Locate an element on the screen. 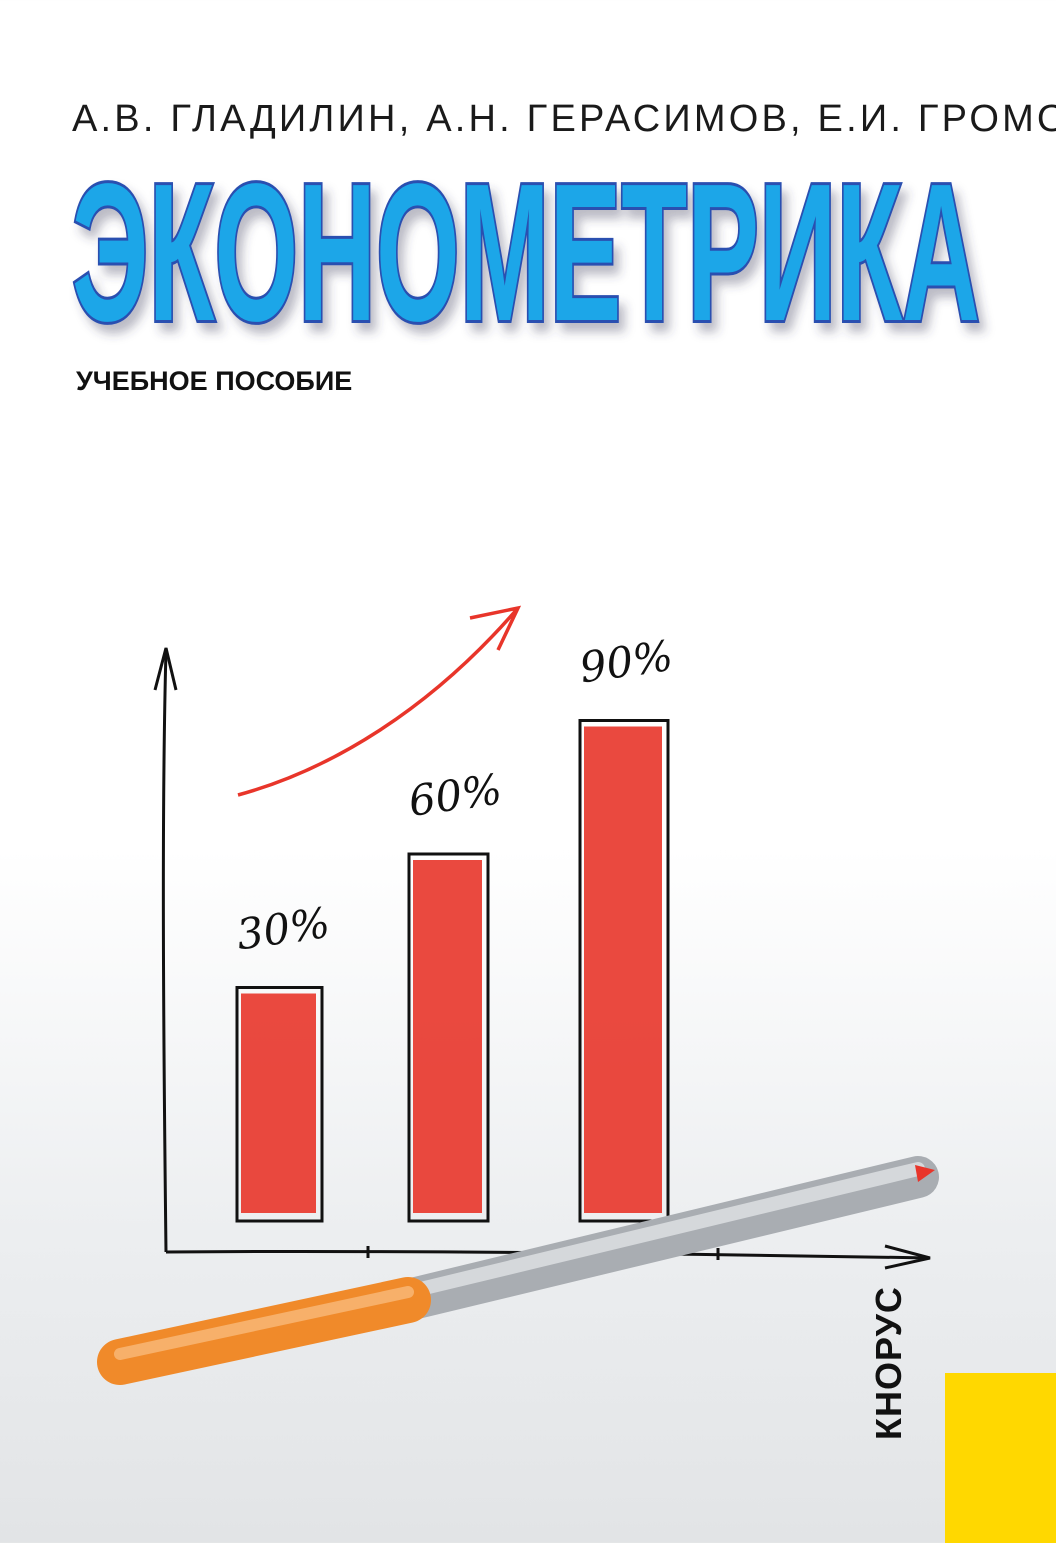 This screenshot has width=1056, height=1543. y-axis-arrow is located at coordinates (165, 669).